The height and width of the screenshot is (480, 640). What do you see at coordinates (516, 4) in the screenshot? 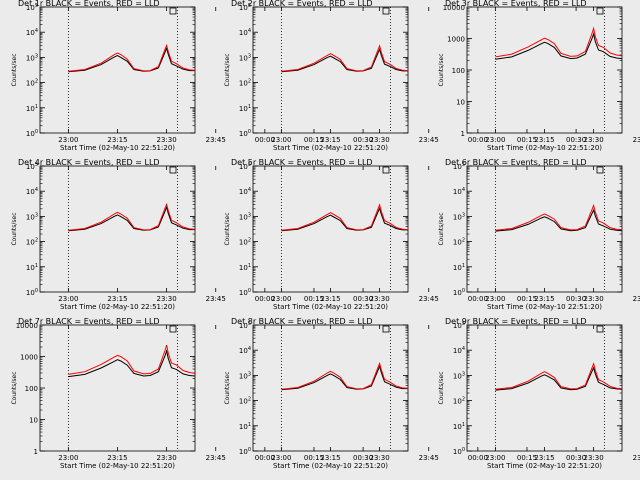
I see `chart-title: Det 3r BLACK = Events, RED = LLD` at bounding box center [516, 4].